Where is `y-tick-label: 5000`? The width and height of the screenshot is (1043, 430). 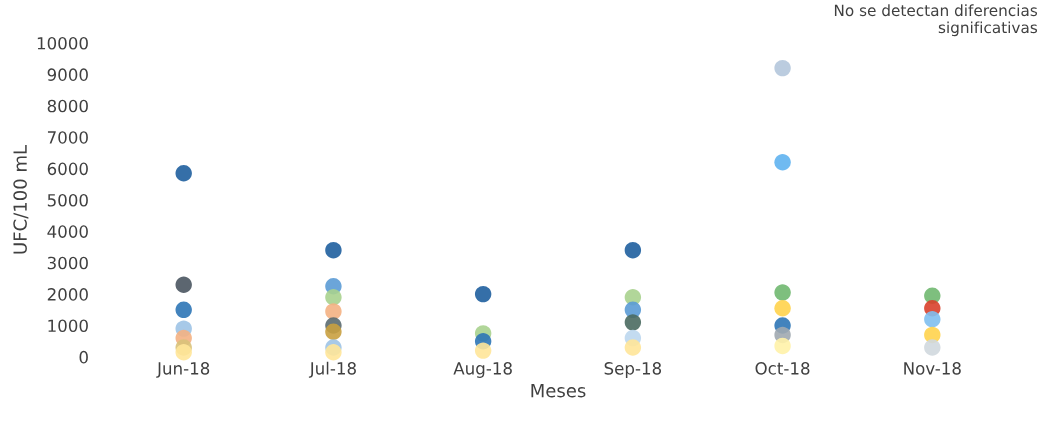
y-tick-label: 5000 is located at coordinates (67, 200).